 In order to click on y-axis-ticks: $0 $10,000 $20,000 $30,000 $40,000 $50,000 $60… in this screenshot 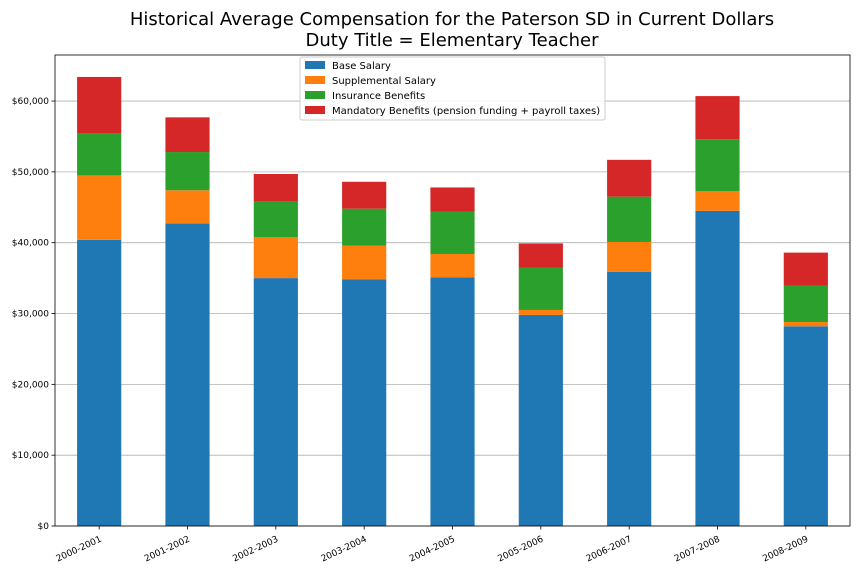, I will do `click(33, 314)`.